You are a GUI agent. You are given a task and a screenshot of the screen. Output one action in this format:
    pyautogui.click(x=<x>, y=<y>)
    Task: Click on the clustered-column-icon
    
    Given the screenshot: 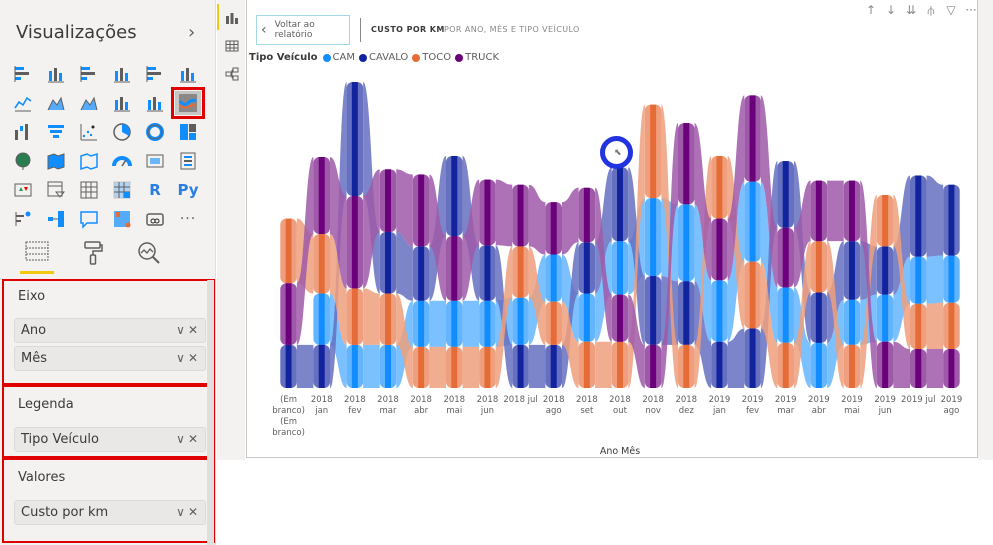 What is the action you would take?
    pyautogui.click(x=122, y=74)
    